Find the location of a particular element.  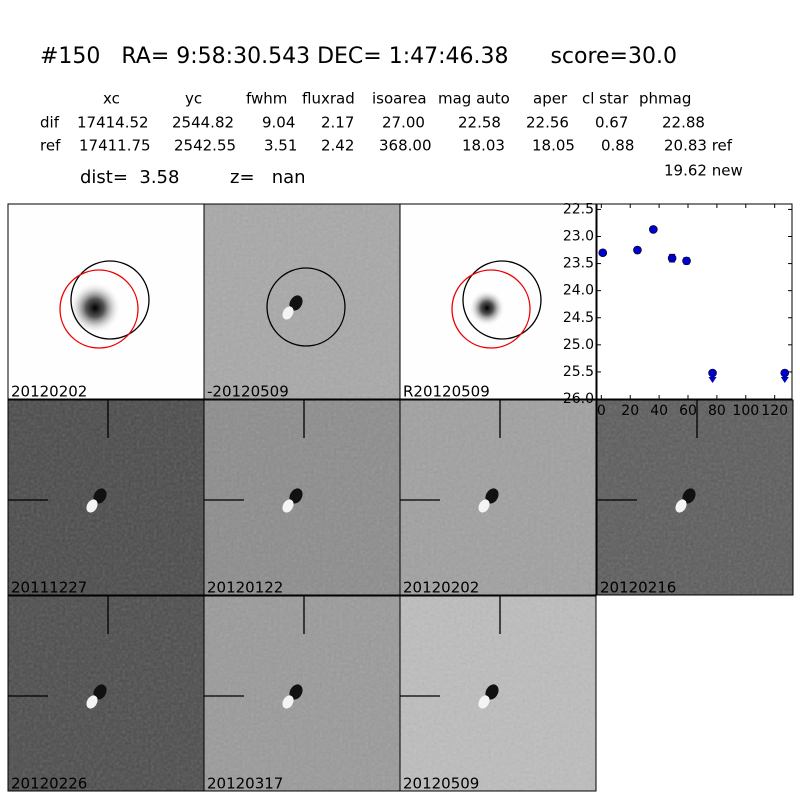

table-cell: 2544.82 is located at coordinates (203, 123).